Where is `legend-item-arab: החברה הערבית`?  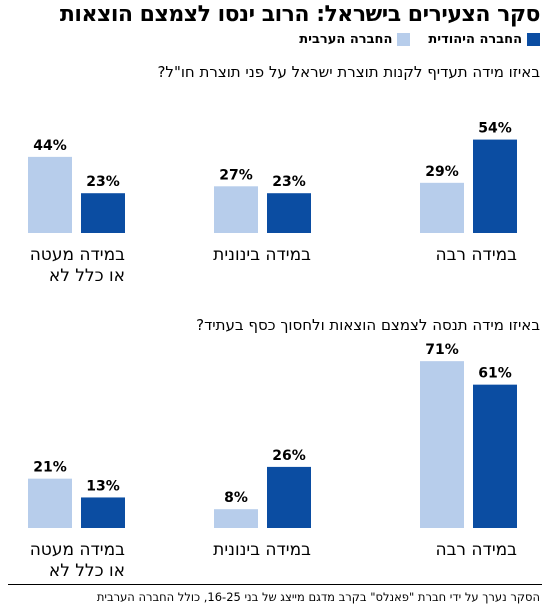 legend-item-arab: החברה הערבית is located at coordinates (355, 39).